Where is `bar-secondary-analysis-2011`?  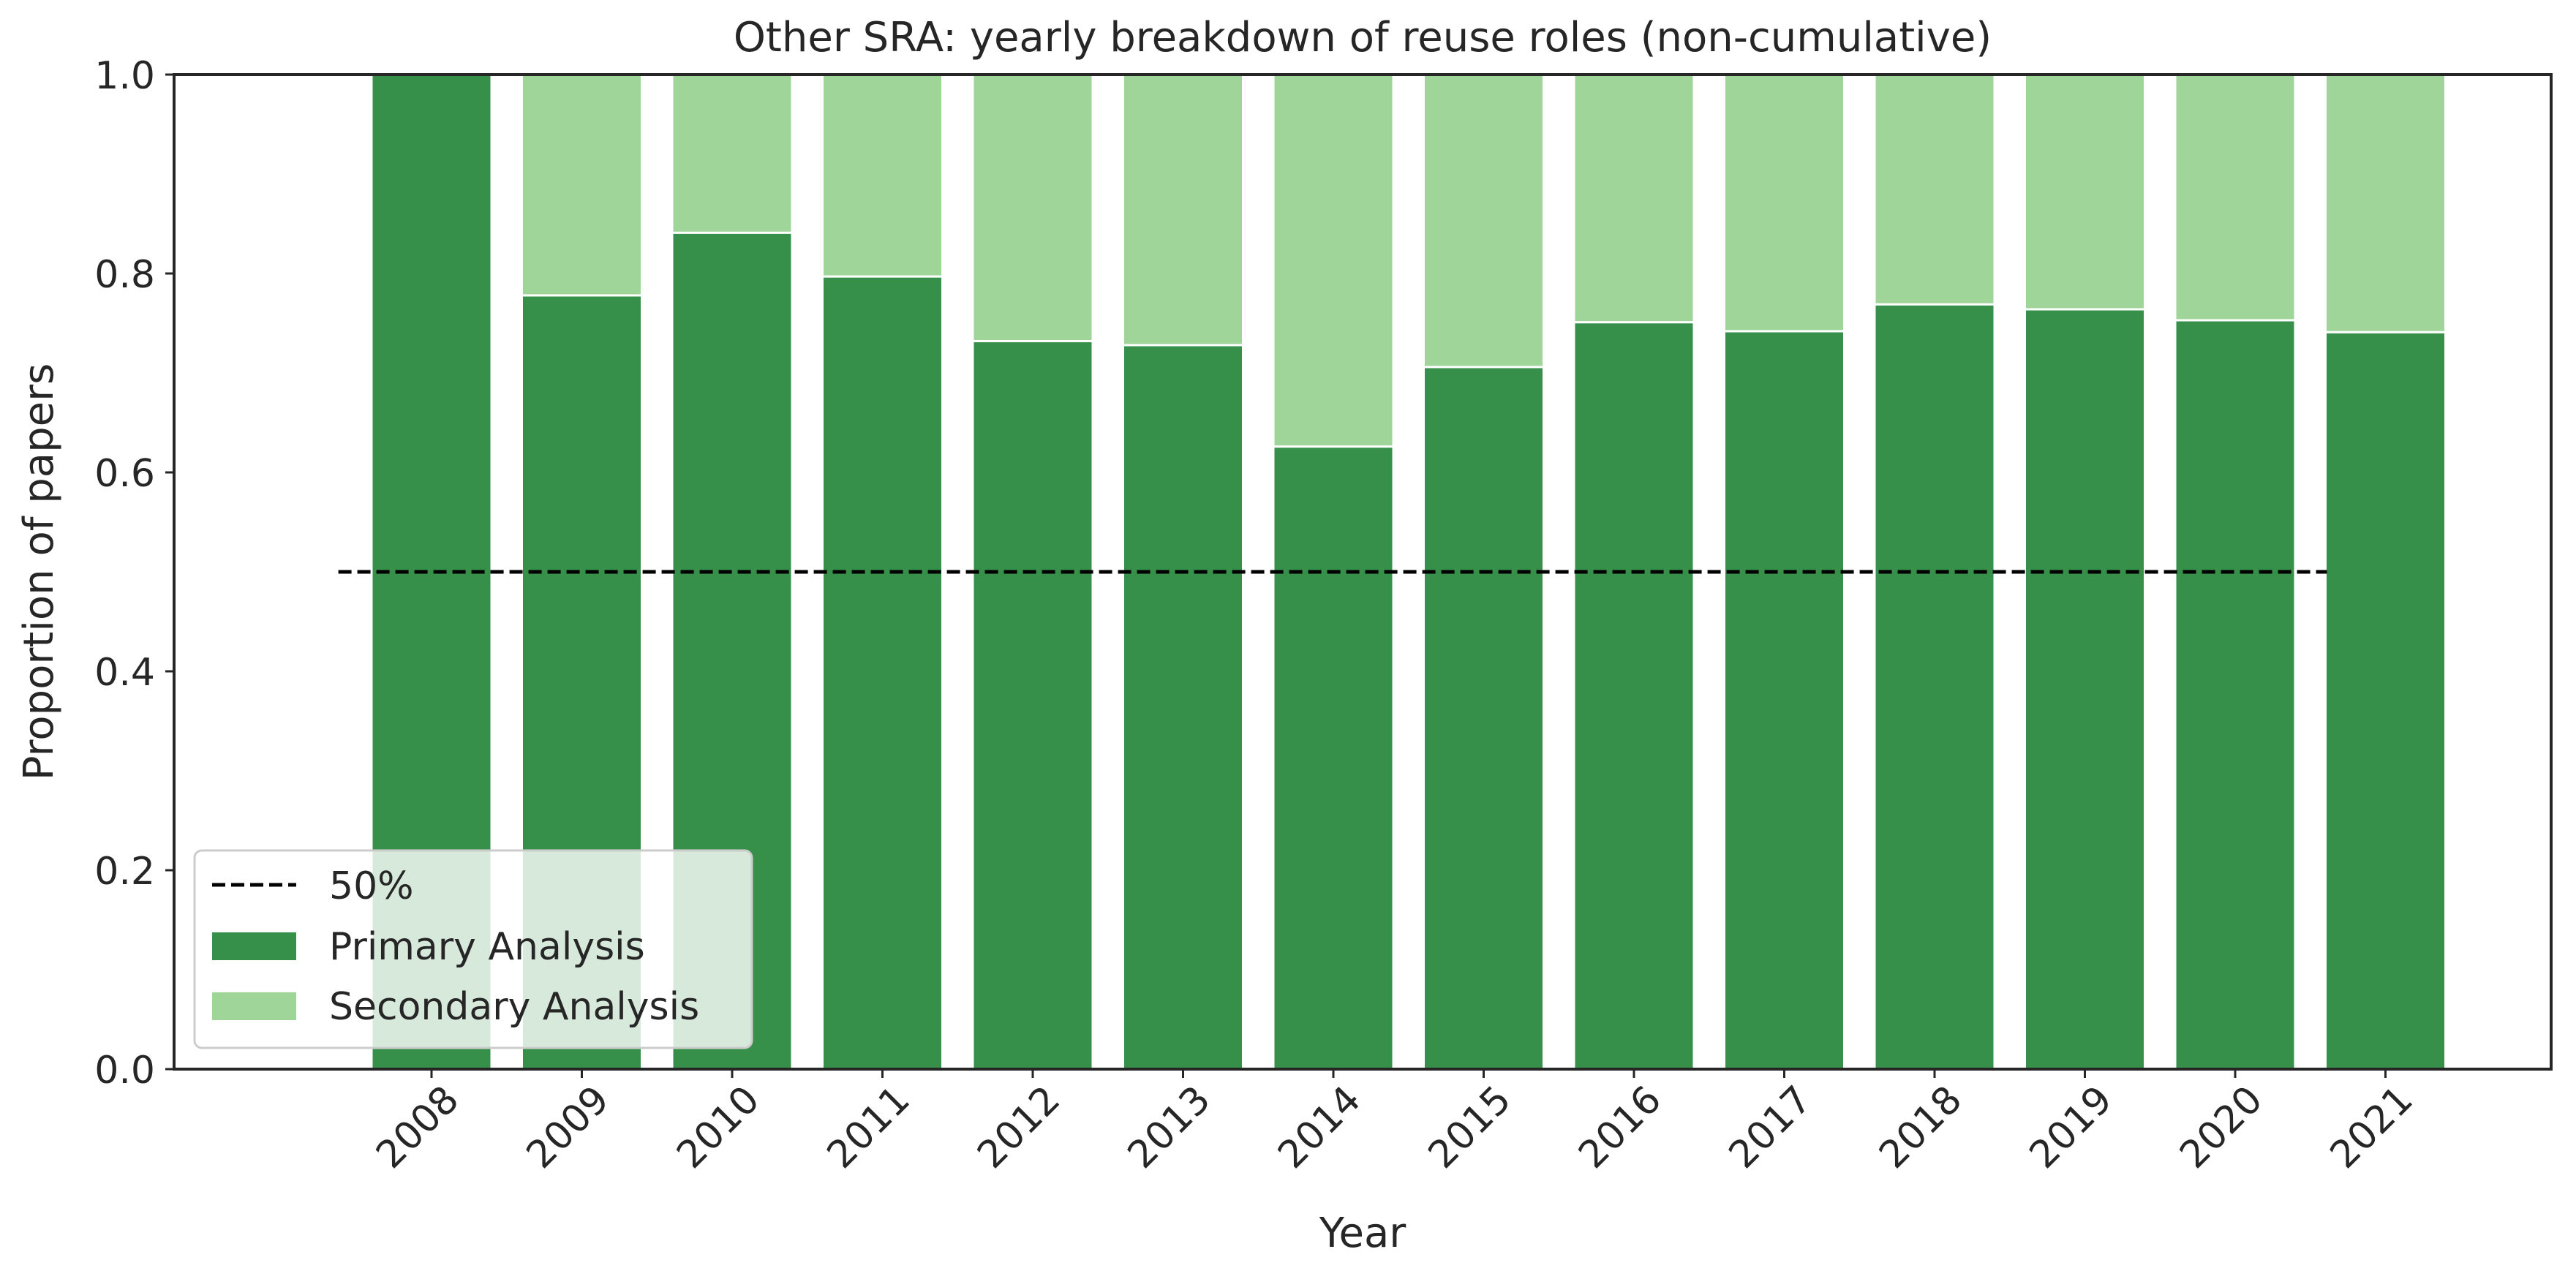
bar-secondary-analysis-2011 is located at coordinates (882, 175).